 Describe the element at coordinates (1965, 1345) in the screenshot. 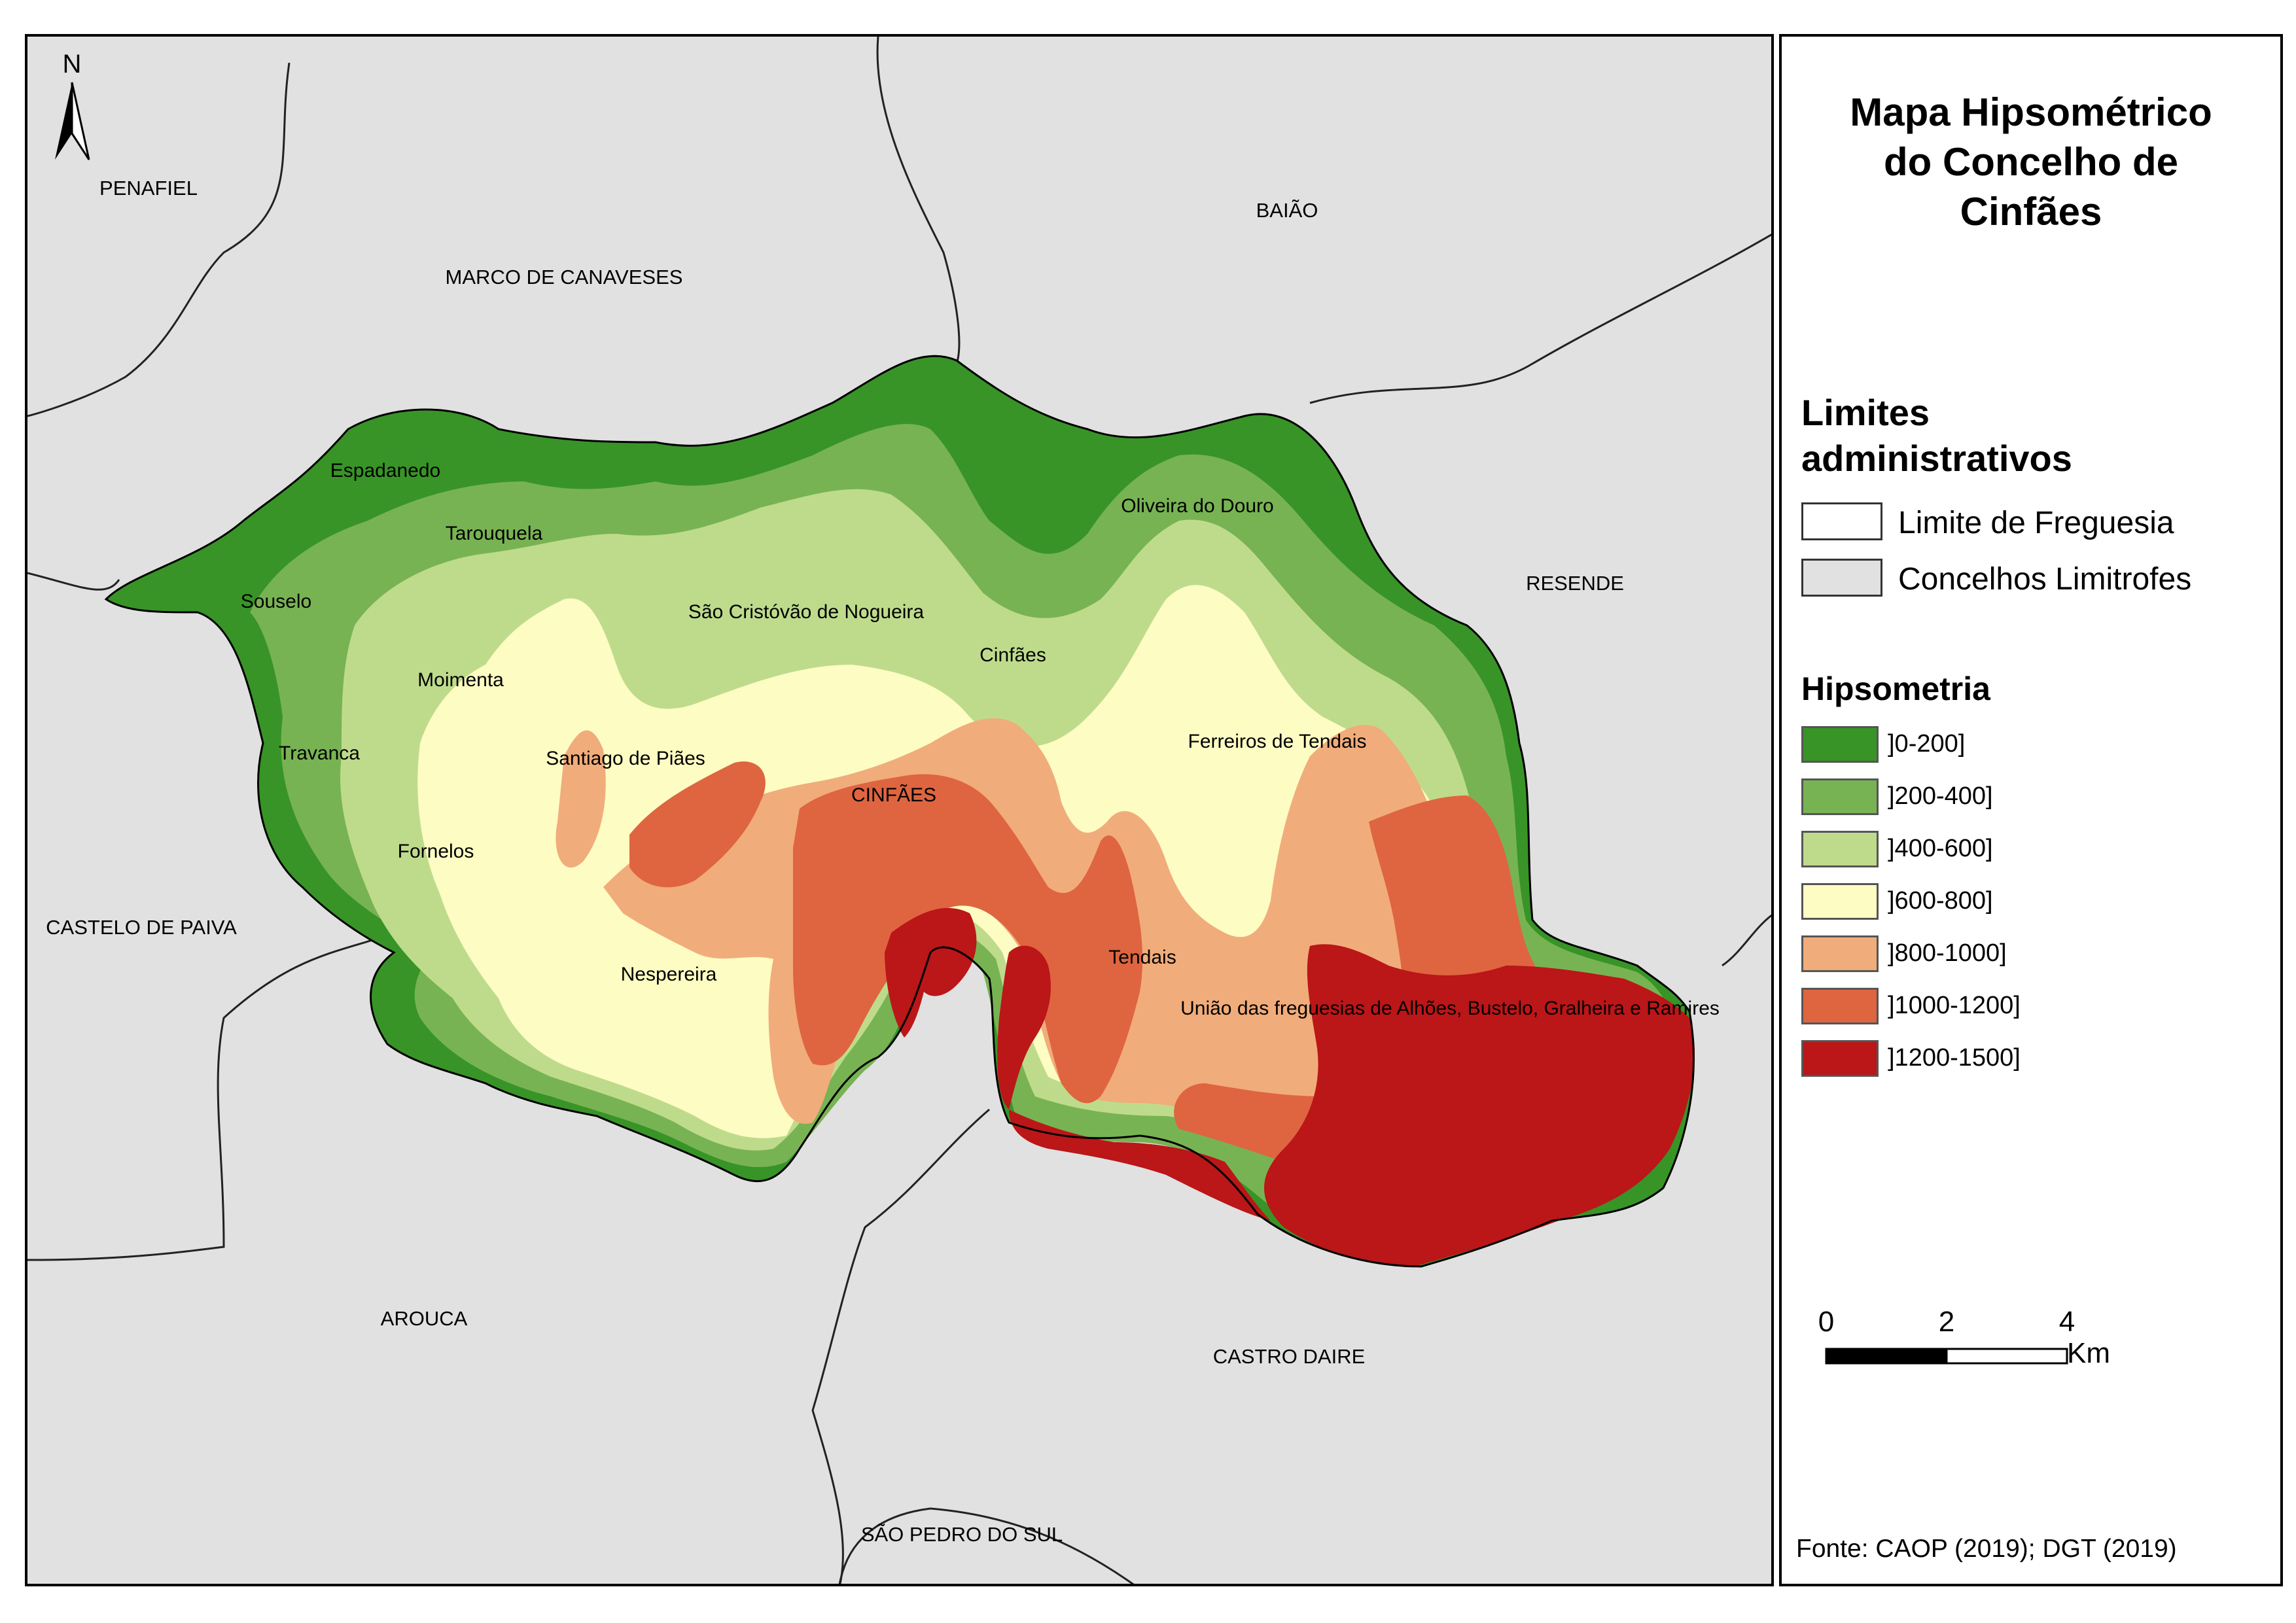

I see `scale-bar: 0 2 4 Km` at that location.